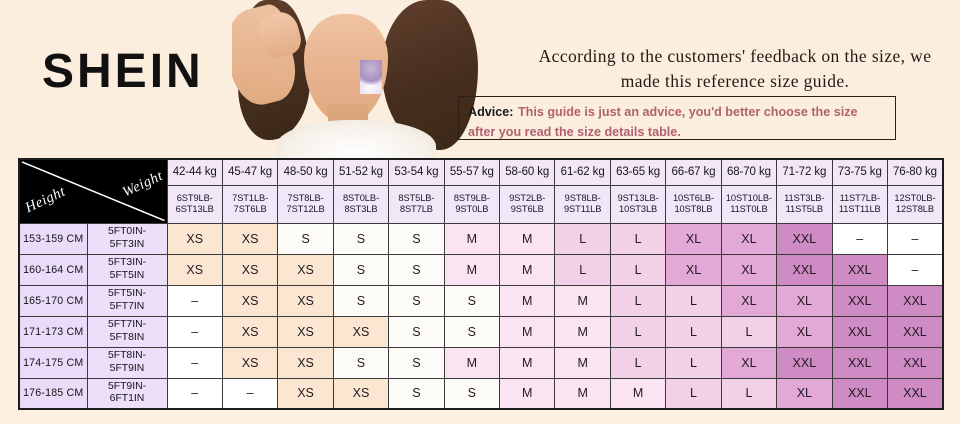 The width and height of the screenshot is (960, 424). I want to click on height-inch-cell: 5FT3IN- 5FT5IN, so click(127, 269).